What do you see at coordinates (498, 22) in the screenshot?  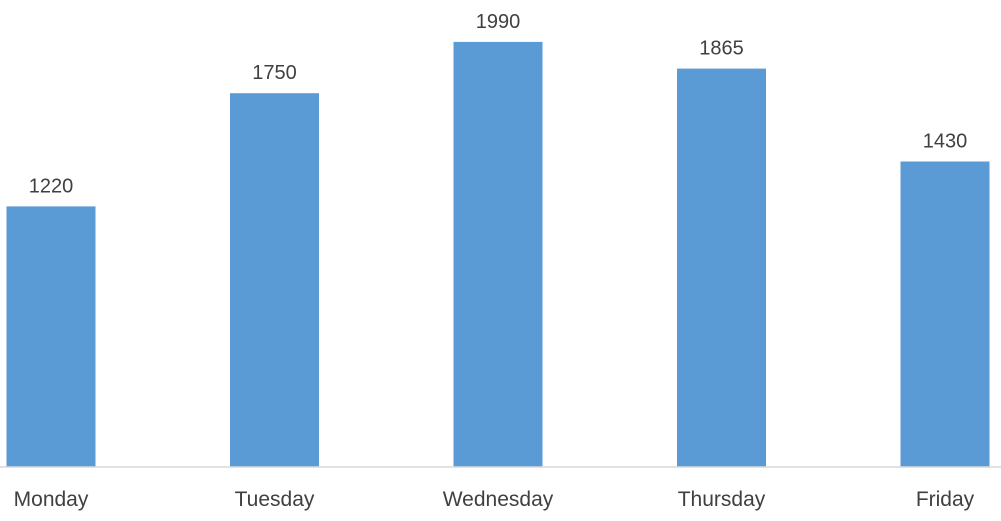 I see `data-label-wednesday: 1990` at bounding box center [498, 22].